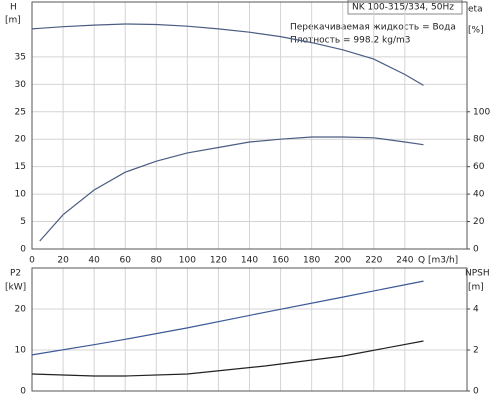  What do you see at coordinates (477, 274) in the screenshot?
I see `y2-label: NPSH` at bounding box center [477, 274].